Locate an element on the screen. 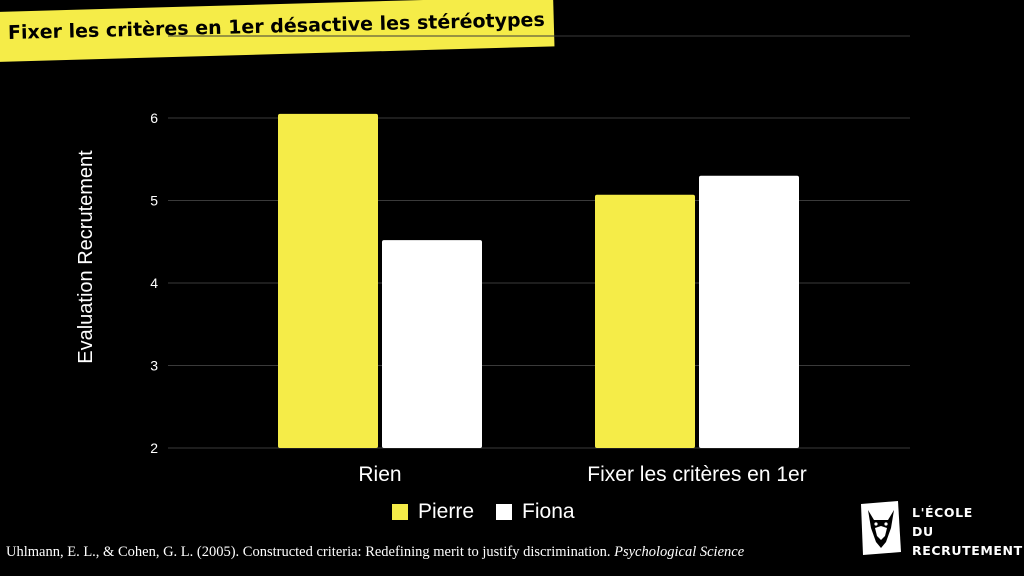 This screenshot has width=1024, height=576. legend-item-fiona: Fiona is located at coordinates (535, 512).